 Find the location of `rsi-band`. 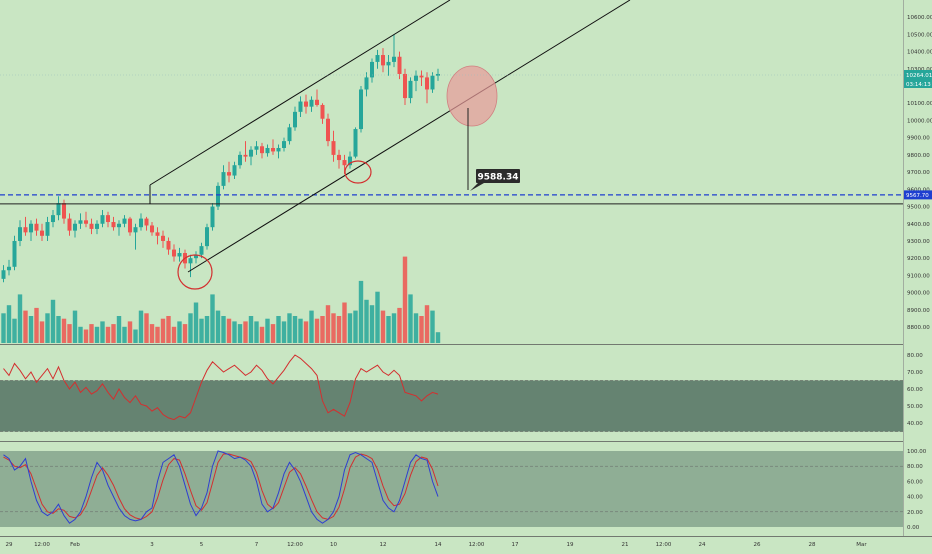

rsi-band is located at coordinates (451, 406).